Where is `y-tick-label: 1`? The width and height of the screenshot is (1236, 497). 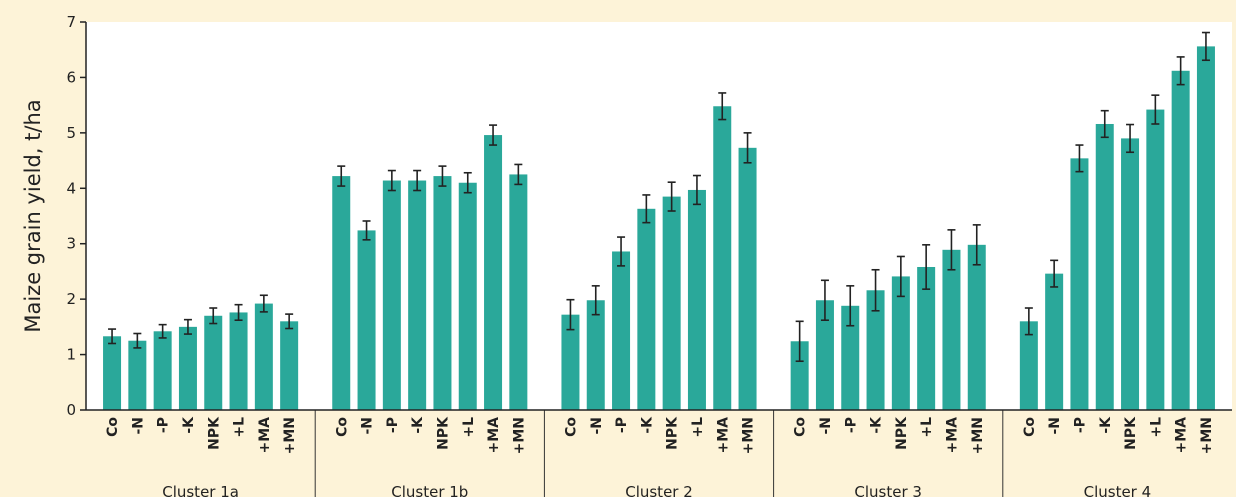 y-tick-label: 1 is located at coordinates (71, 355).